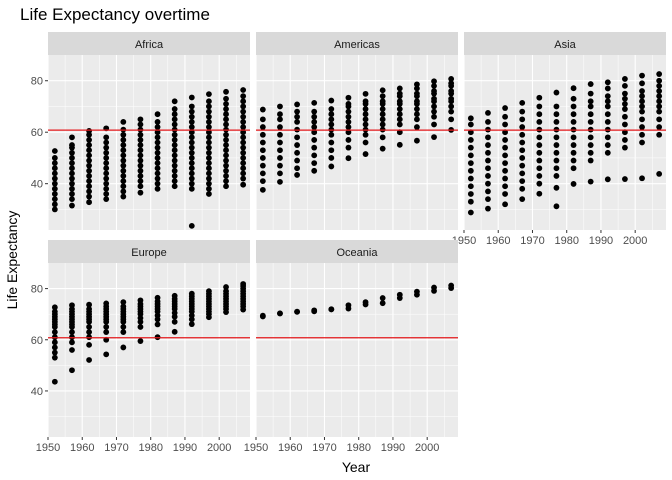 This screenshot has width=672, height=480. Describe the element at coordinates (532, 241) in the screenshot. I see `x-tick-label: 1970` at that location.